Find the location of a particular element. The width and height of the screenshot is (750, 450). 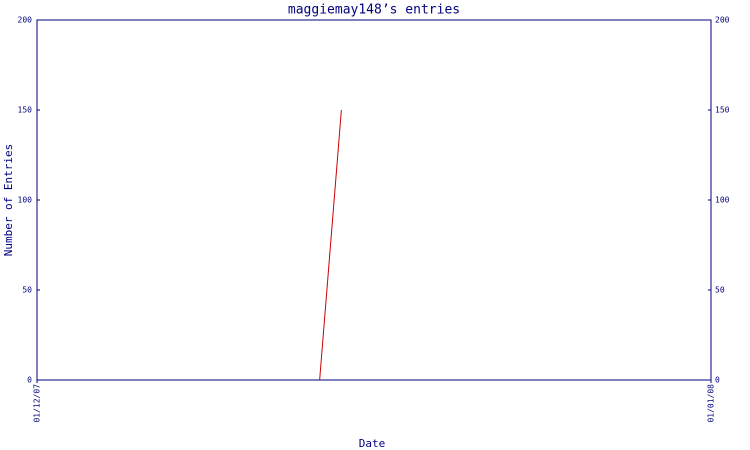

y2-tick-label: 100 is located at coordinates (722, 200).